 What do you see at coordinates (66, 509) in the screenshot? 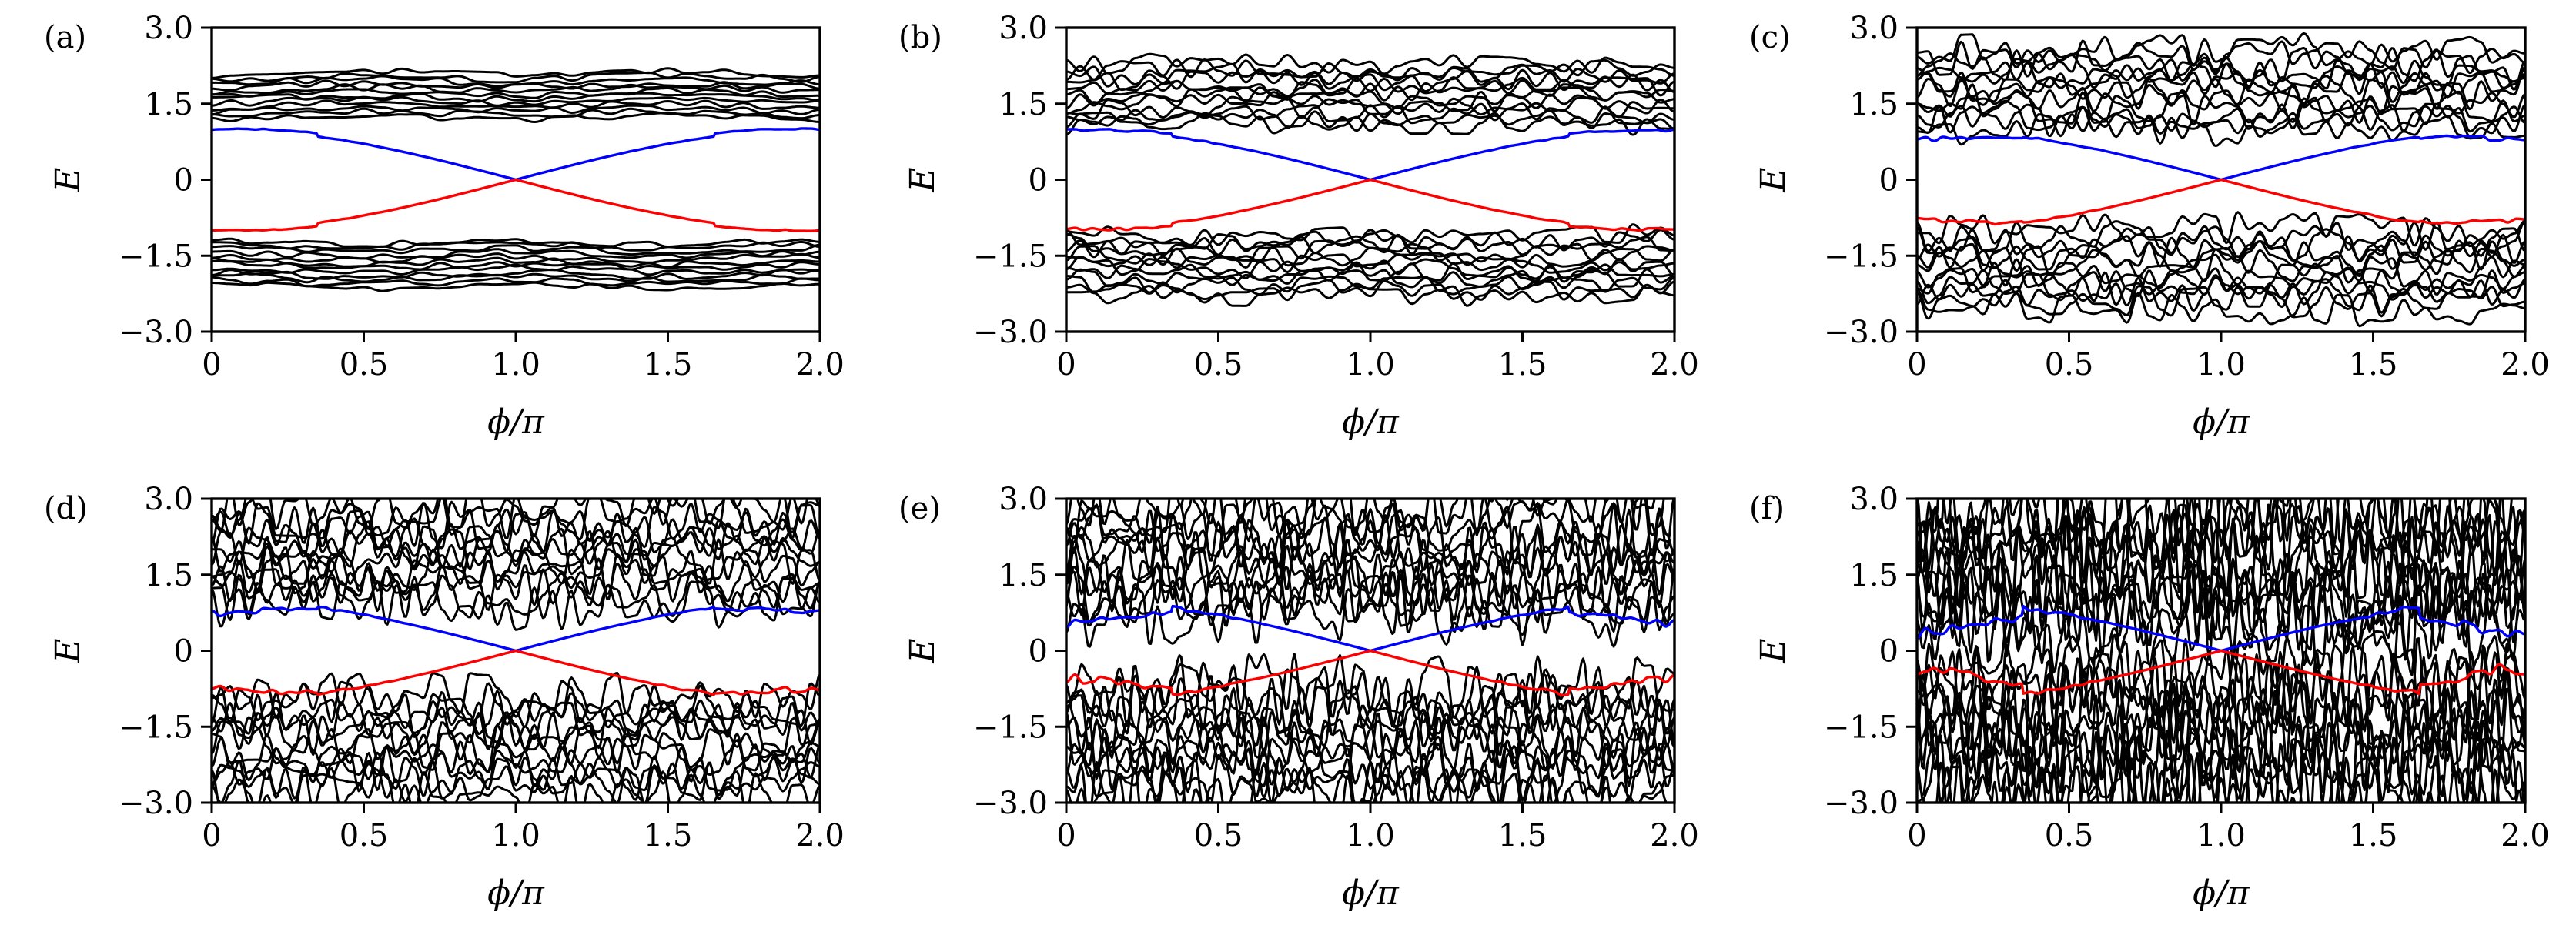
I see `panel-label: (d)` at bounding box center [66, 509].